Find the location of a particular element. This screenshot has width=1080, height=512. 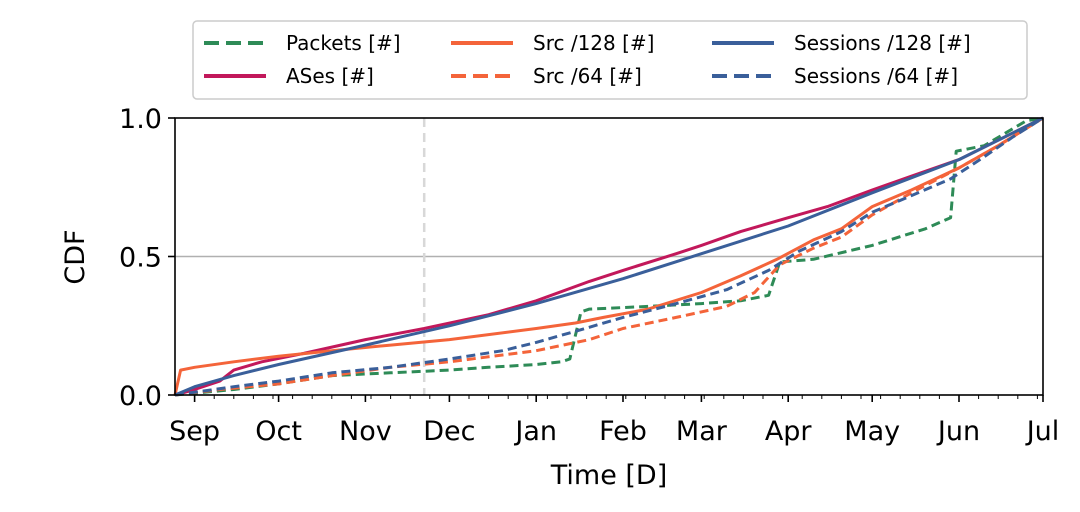

x-tick-label-2: Nov is located at coordinates (365, 431).